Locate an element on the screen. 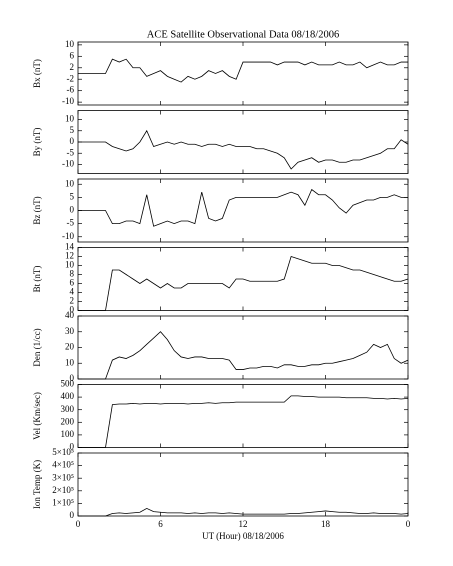 This screenshot has width=453, height=566. x-tick-label: 12 is located at coordinates (243, 524).